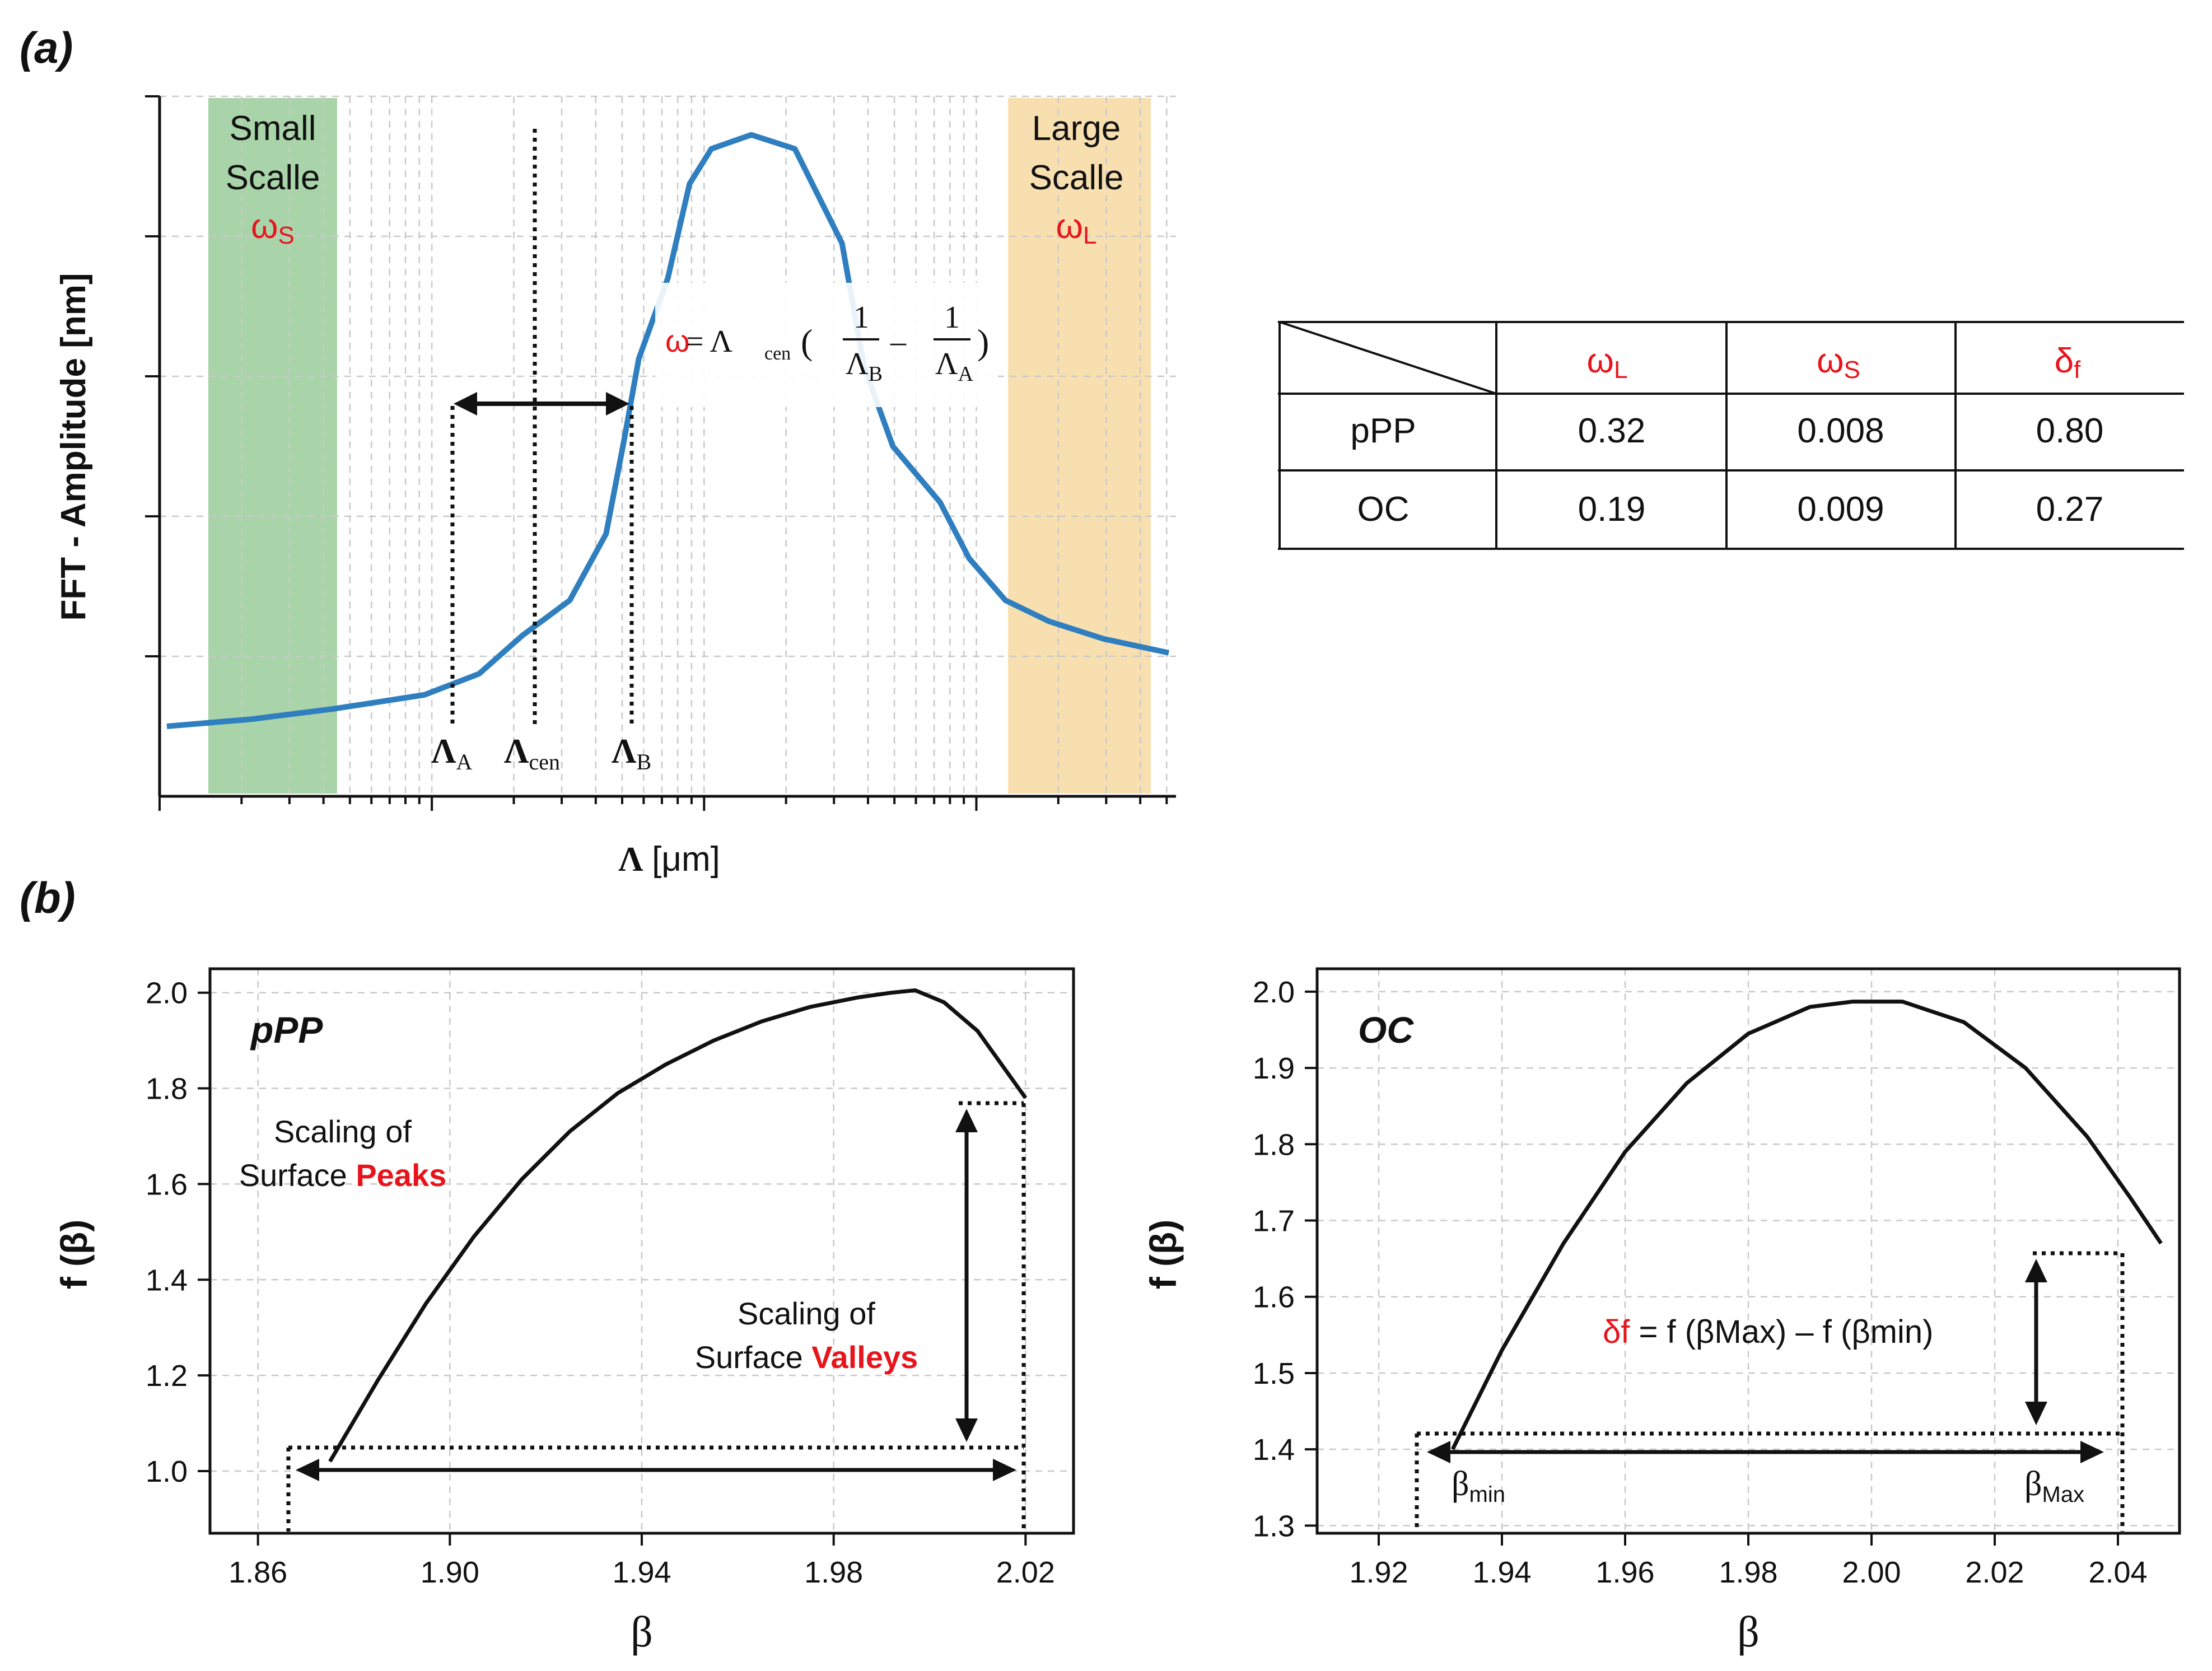 This screenshot has height=1671, width=2212. I want to click on ppp-y-tick-label: 2.0, so click(167, 994).